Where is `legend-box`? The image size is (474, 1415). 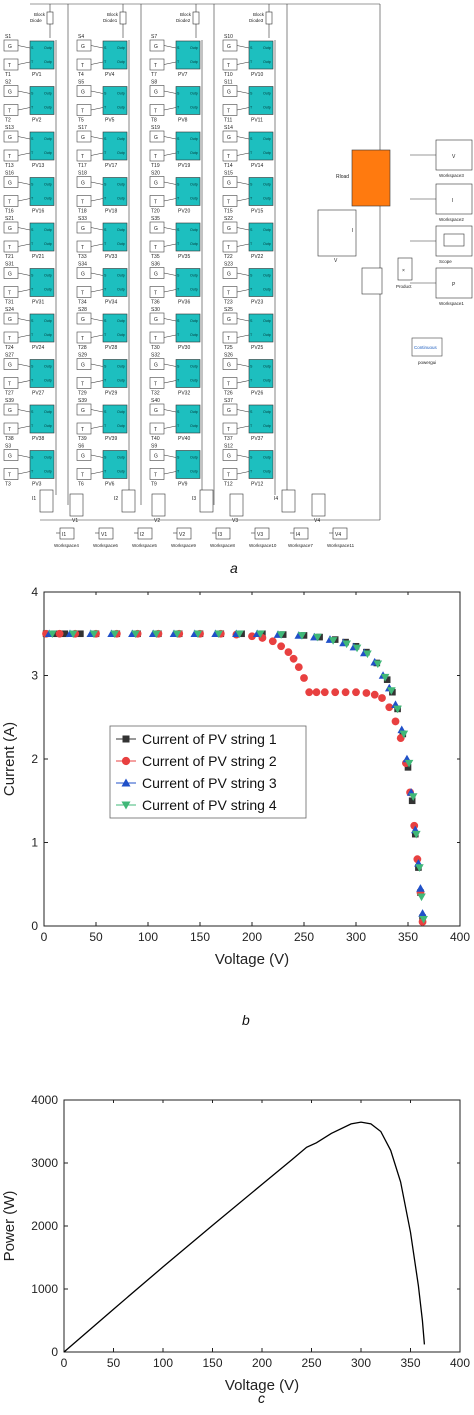 legend-box is located at coordinates (208, 772).